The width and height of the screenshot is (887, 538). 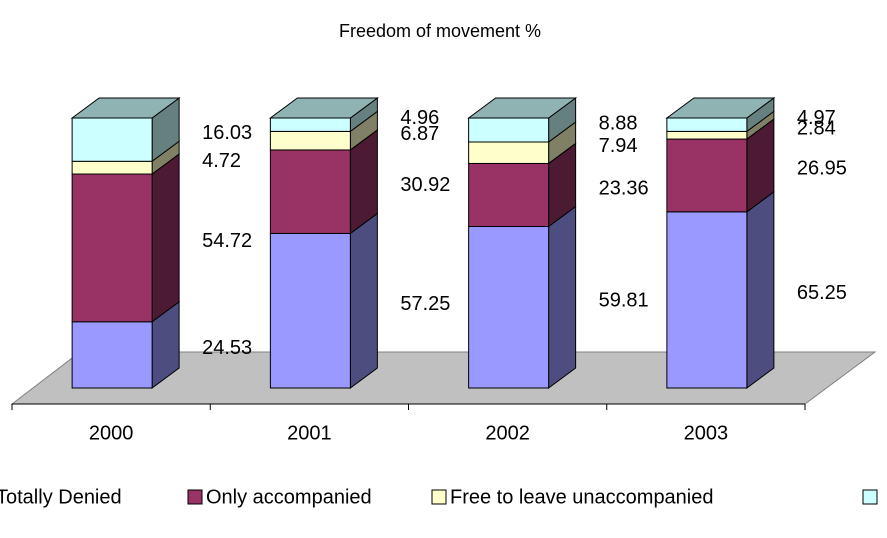 What do you see at coordinates (816, 129) in the screenshot?
I see `data-label: 2.84` at bounding box center [816, 129].